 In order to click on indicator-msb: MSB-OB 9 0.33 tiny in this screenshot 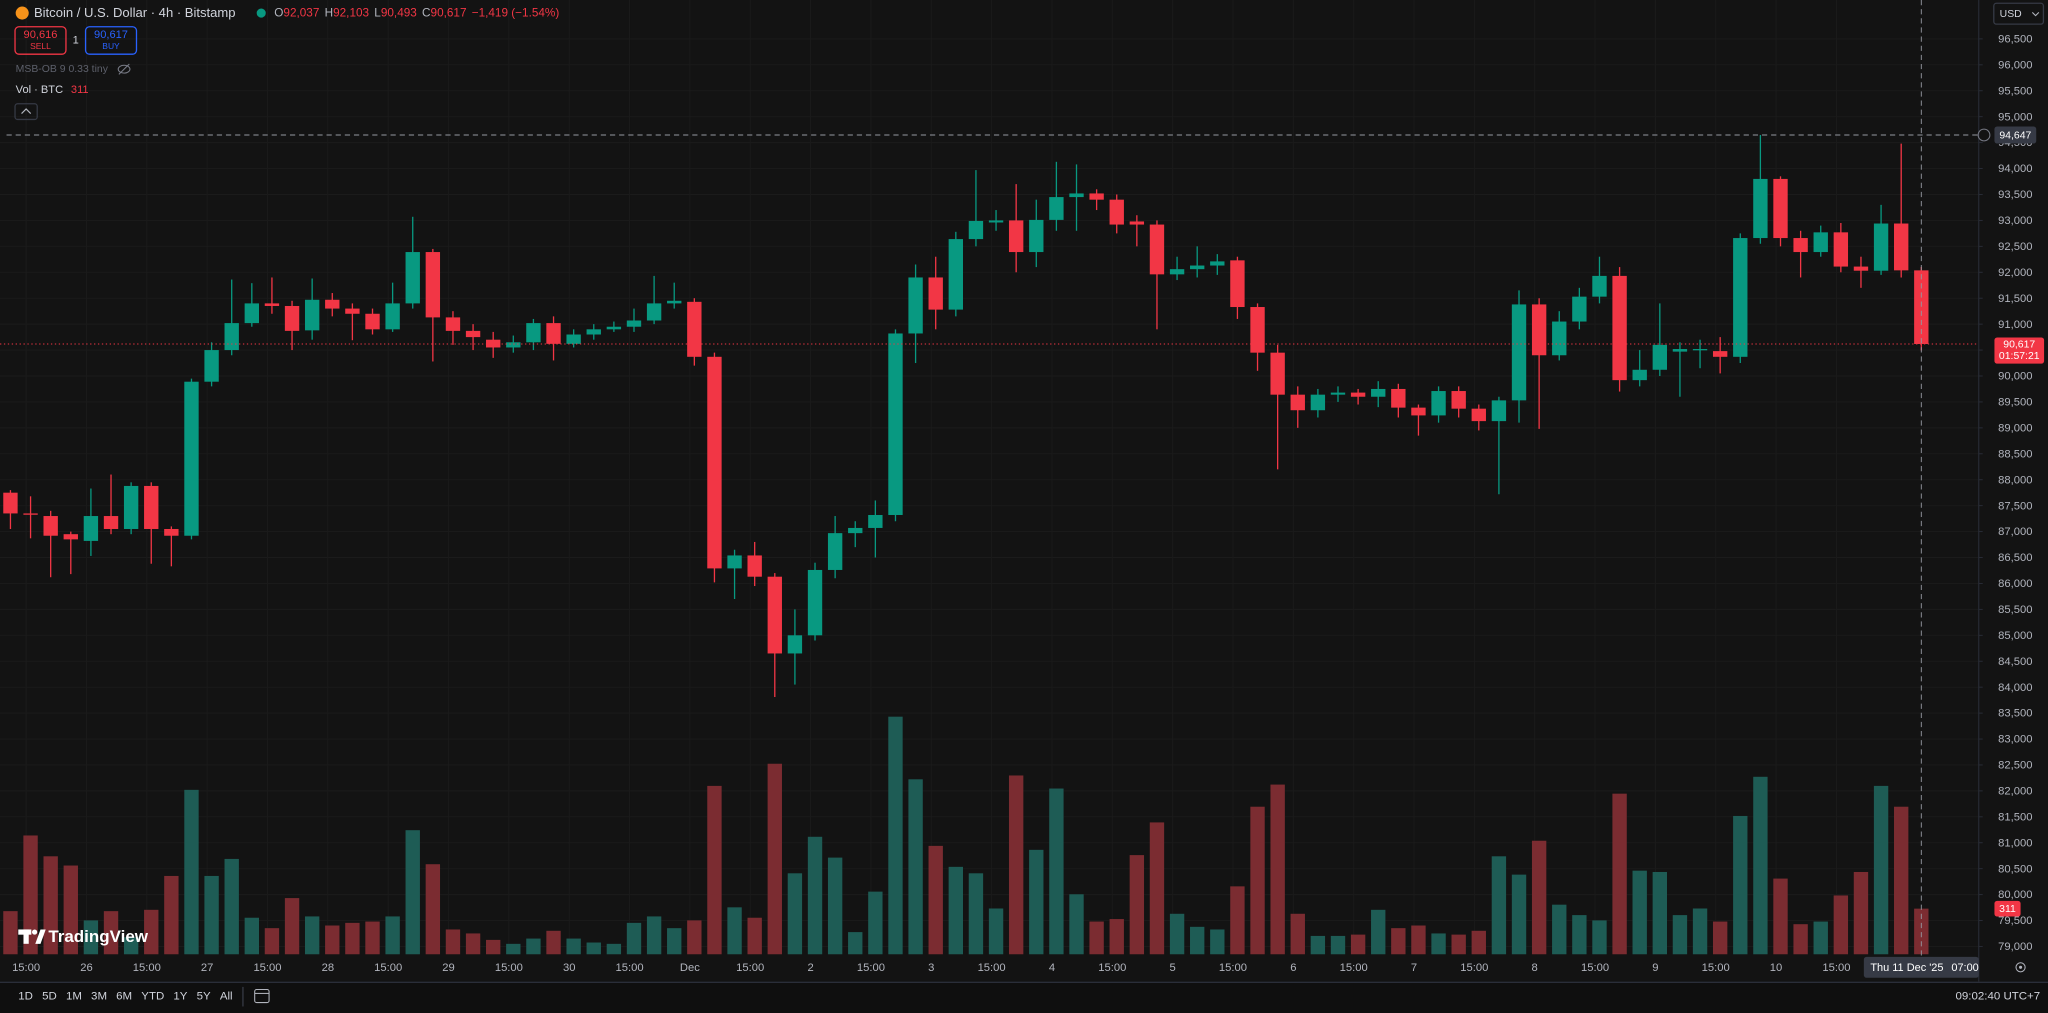, I will do `click(62, 69)`.